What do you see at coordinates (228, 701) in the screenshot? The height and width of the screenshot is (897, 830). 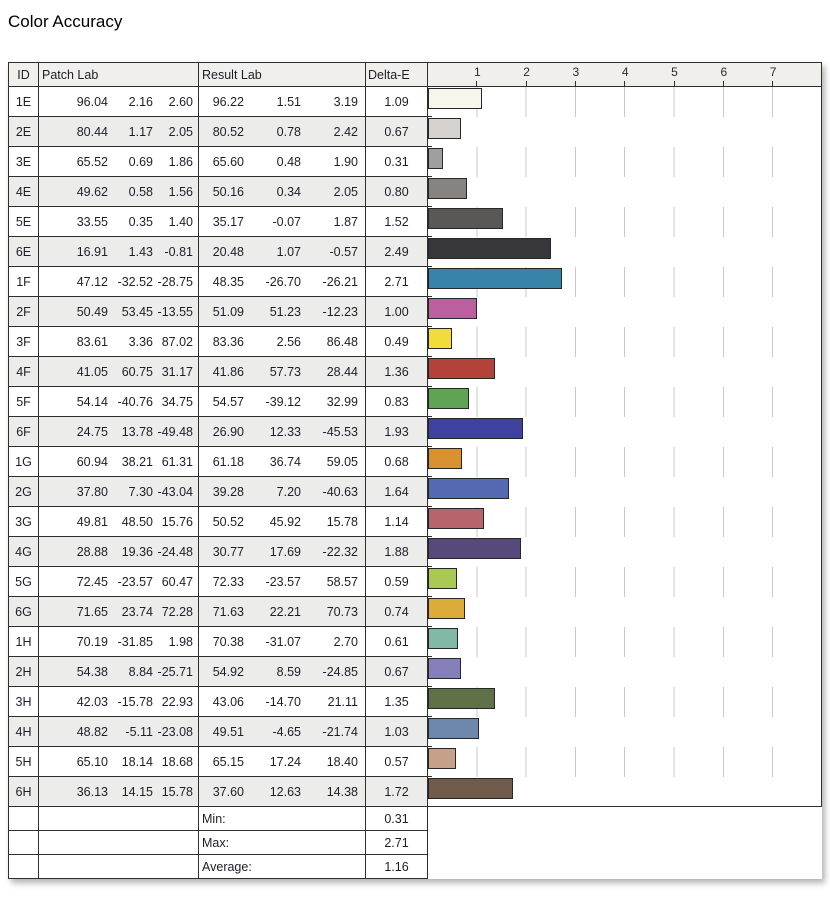 I see `result-lab-value: 43.06` at bounding box center [228, 701].